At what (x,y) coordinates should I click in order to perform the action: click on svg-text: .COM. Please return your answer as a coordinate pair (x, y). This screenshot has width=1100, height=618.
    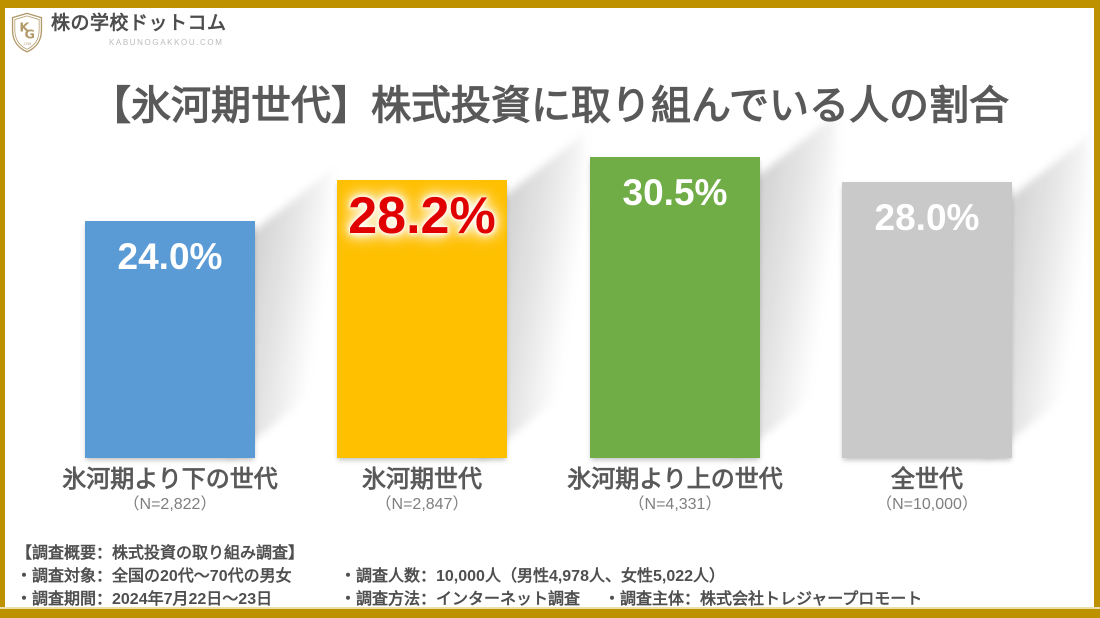
    Looking at the image, I should click on (27, 44).